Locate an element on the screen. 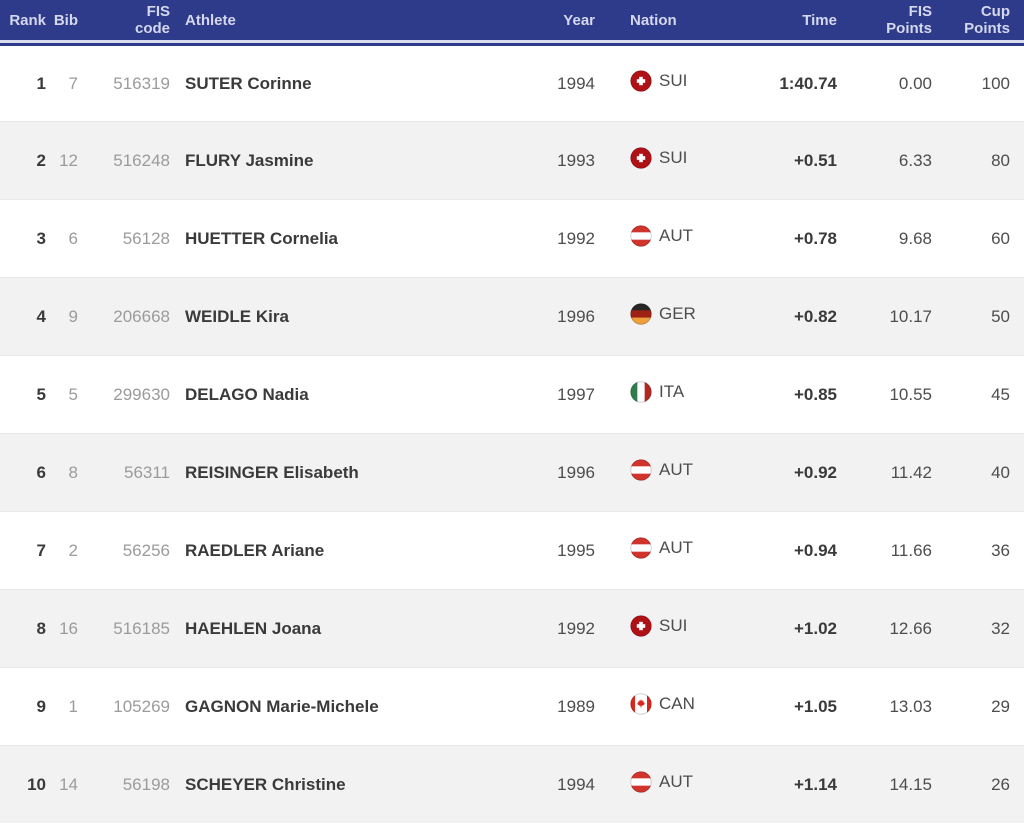  rank-value: 5 is located at coordinates (23, 394).